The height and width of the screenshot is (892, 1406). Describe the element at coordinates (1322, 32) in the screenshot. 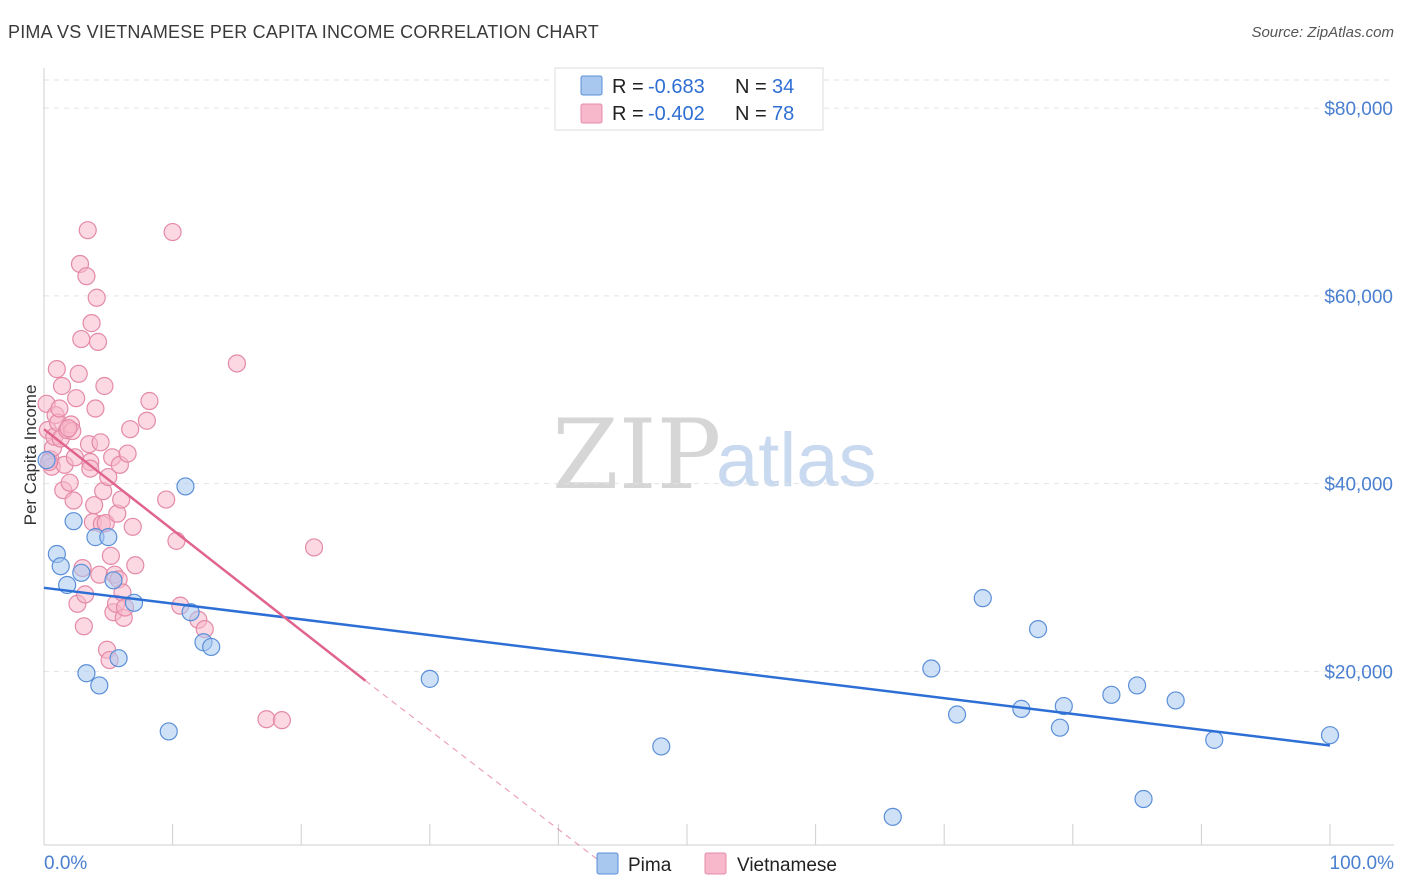

I see `source-credit: Source: ZipAtlas.com` at that location.